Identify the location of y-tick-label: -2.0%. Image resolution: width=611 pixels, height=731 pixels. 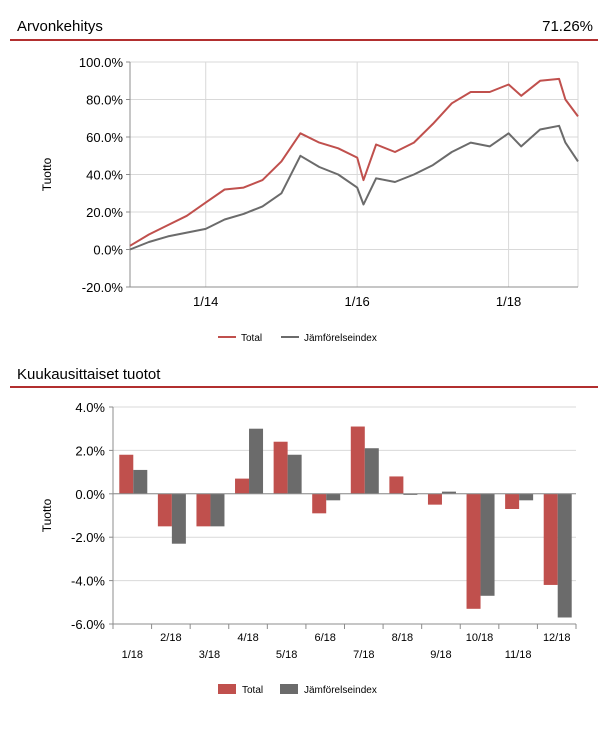
(88, 537).